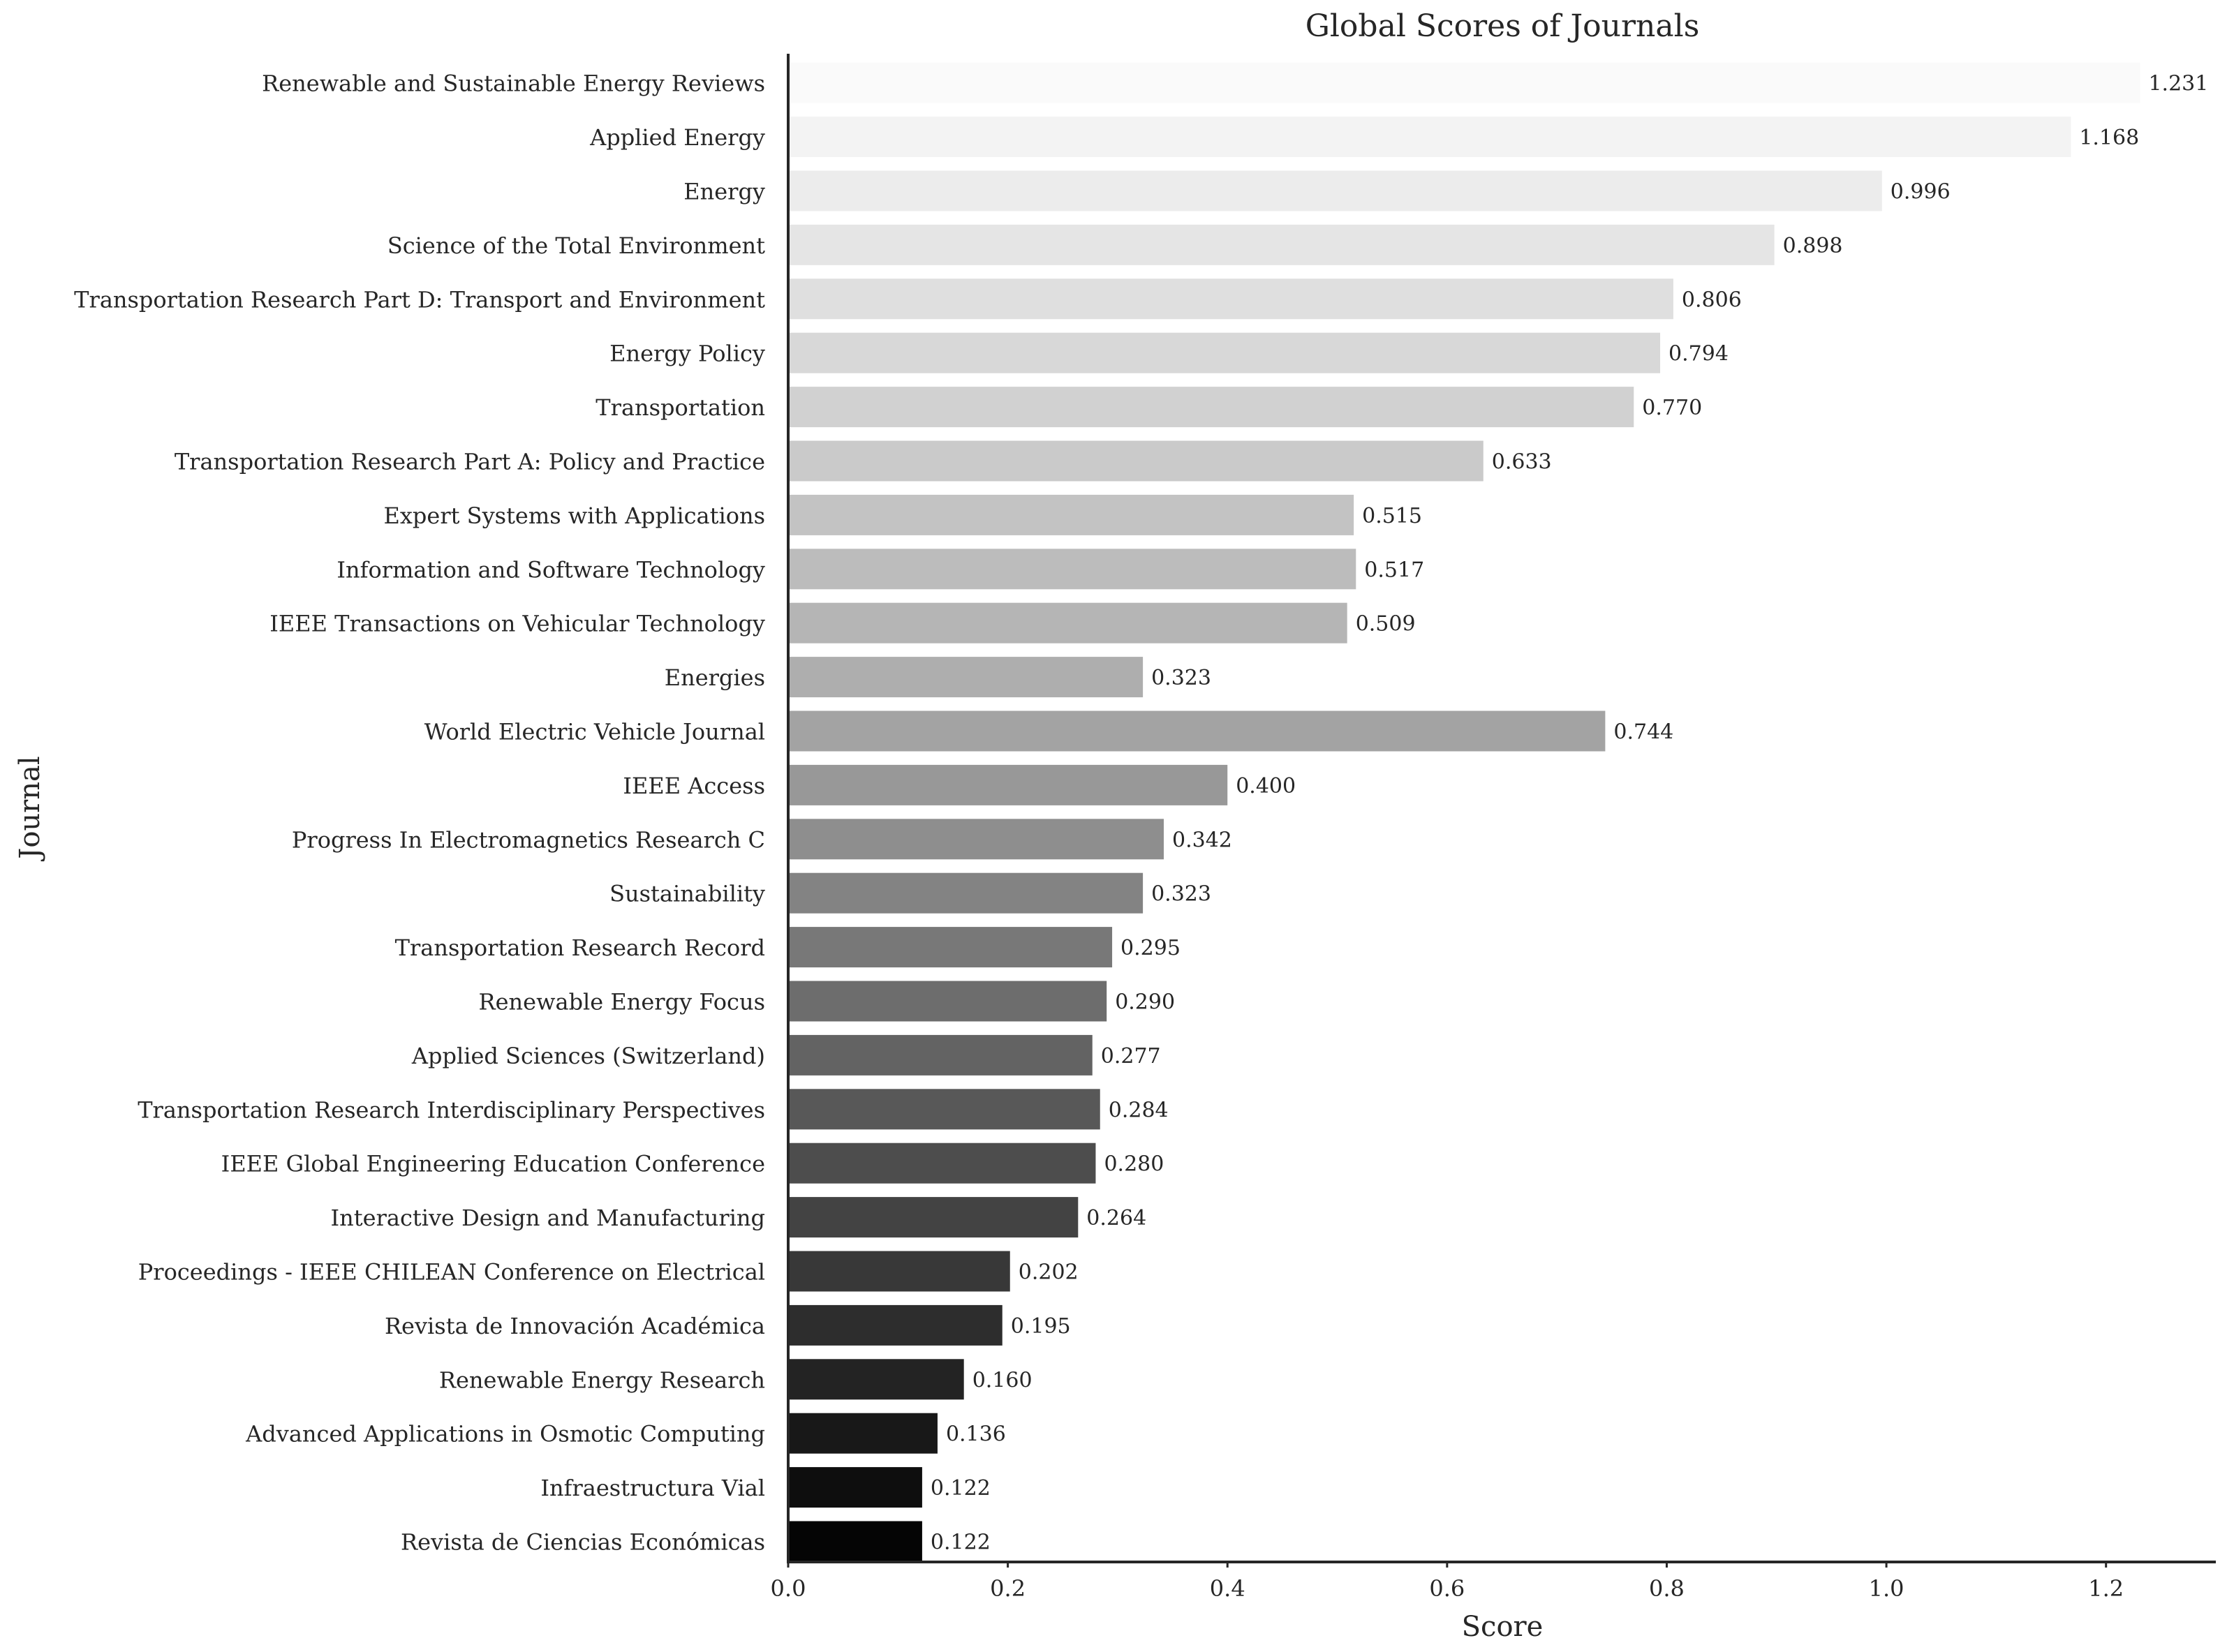 The height and width of the screenshot is (1652, 2227). Describe the element at coordinates (1522, 462) in the screenshot. I see `bar-value-label: 0.633` at that location.